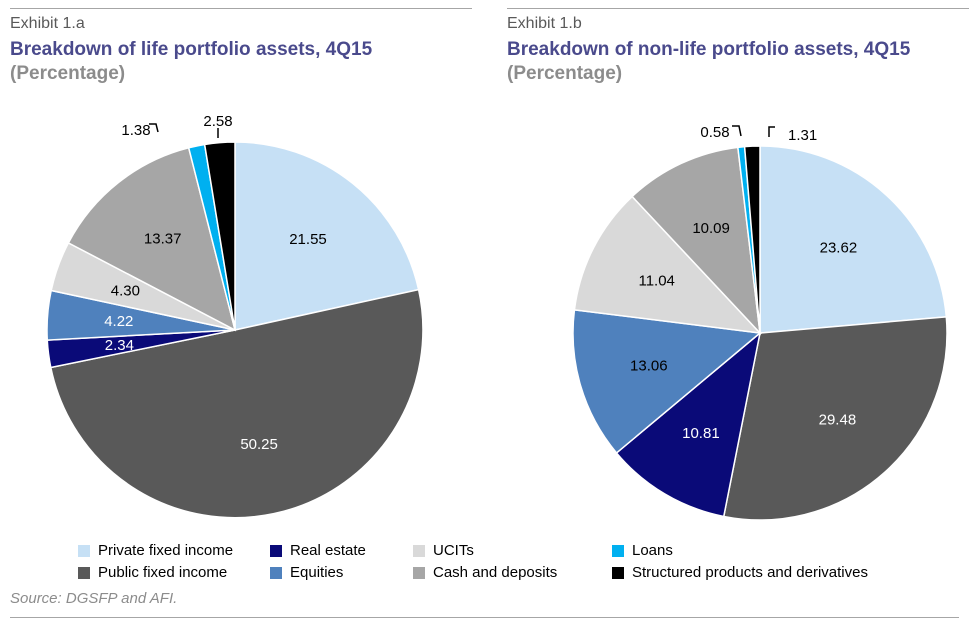  Describe the element at coordinates (328, 550) in the screenshot. I see `legend-label: Real estate` at that location.